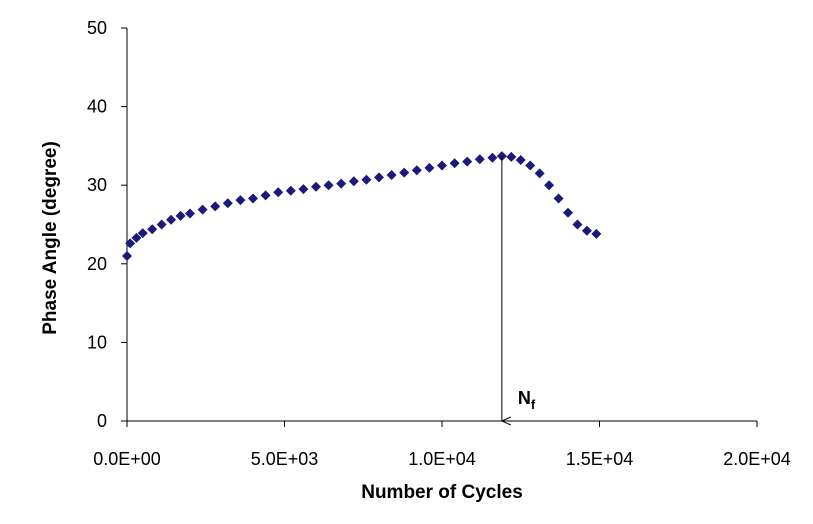 The height and width of the screenshot is (524, 813). What do you see at coordinates (102, 421) in the screenshot?
I see `y-tick-label: 0` at bounding box center [102, 421].